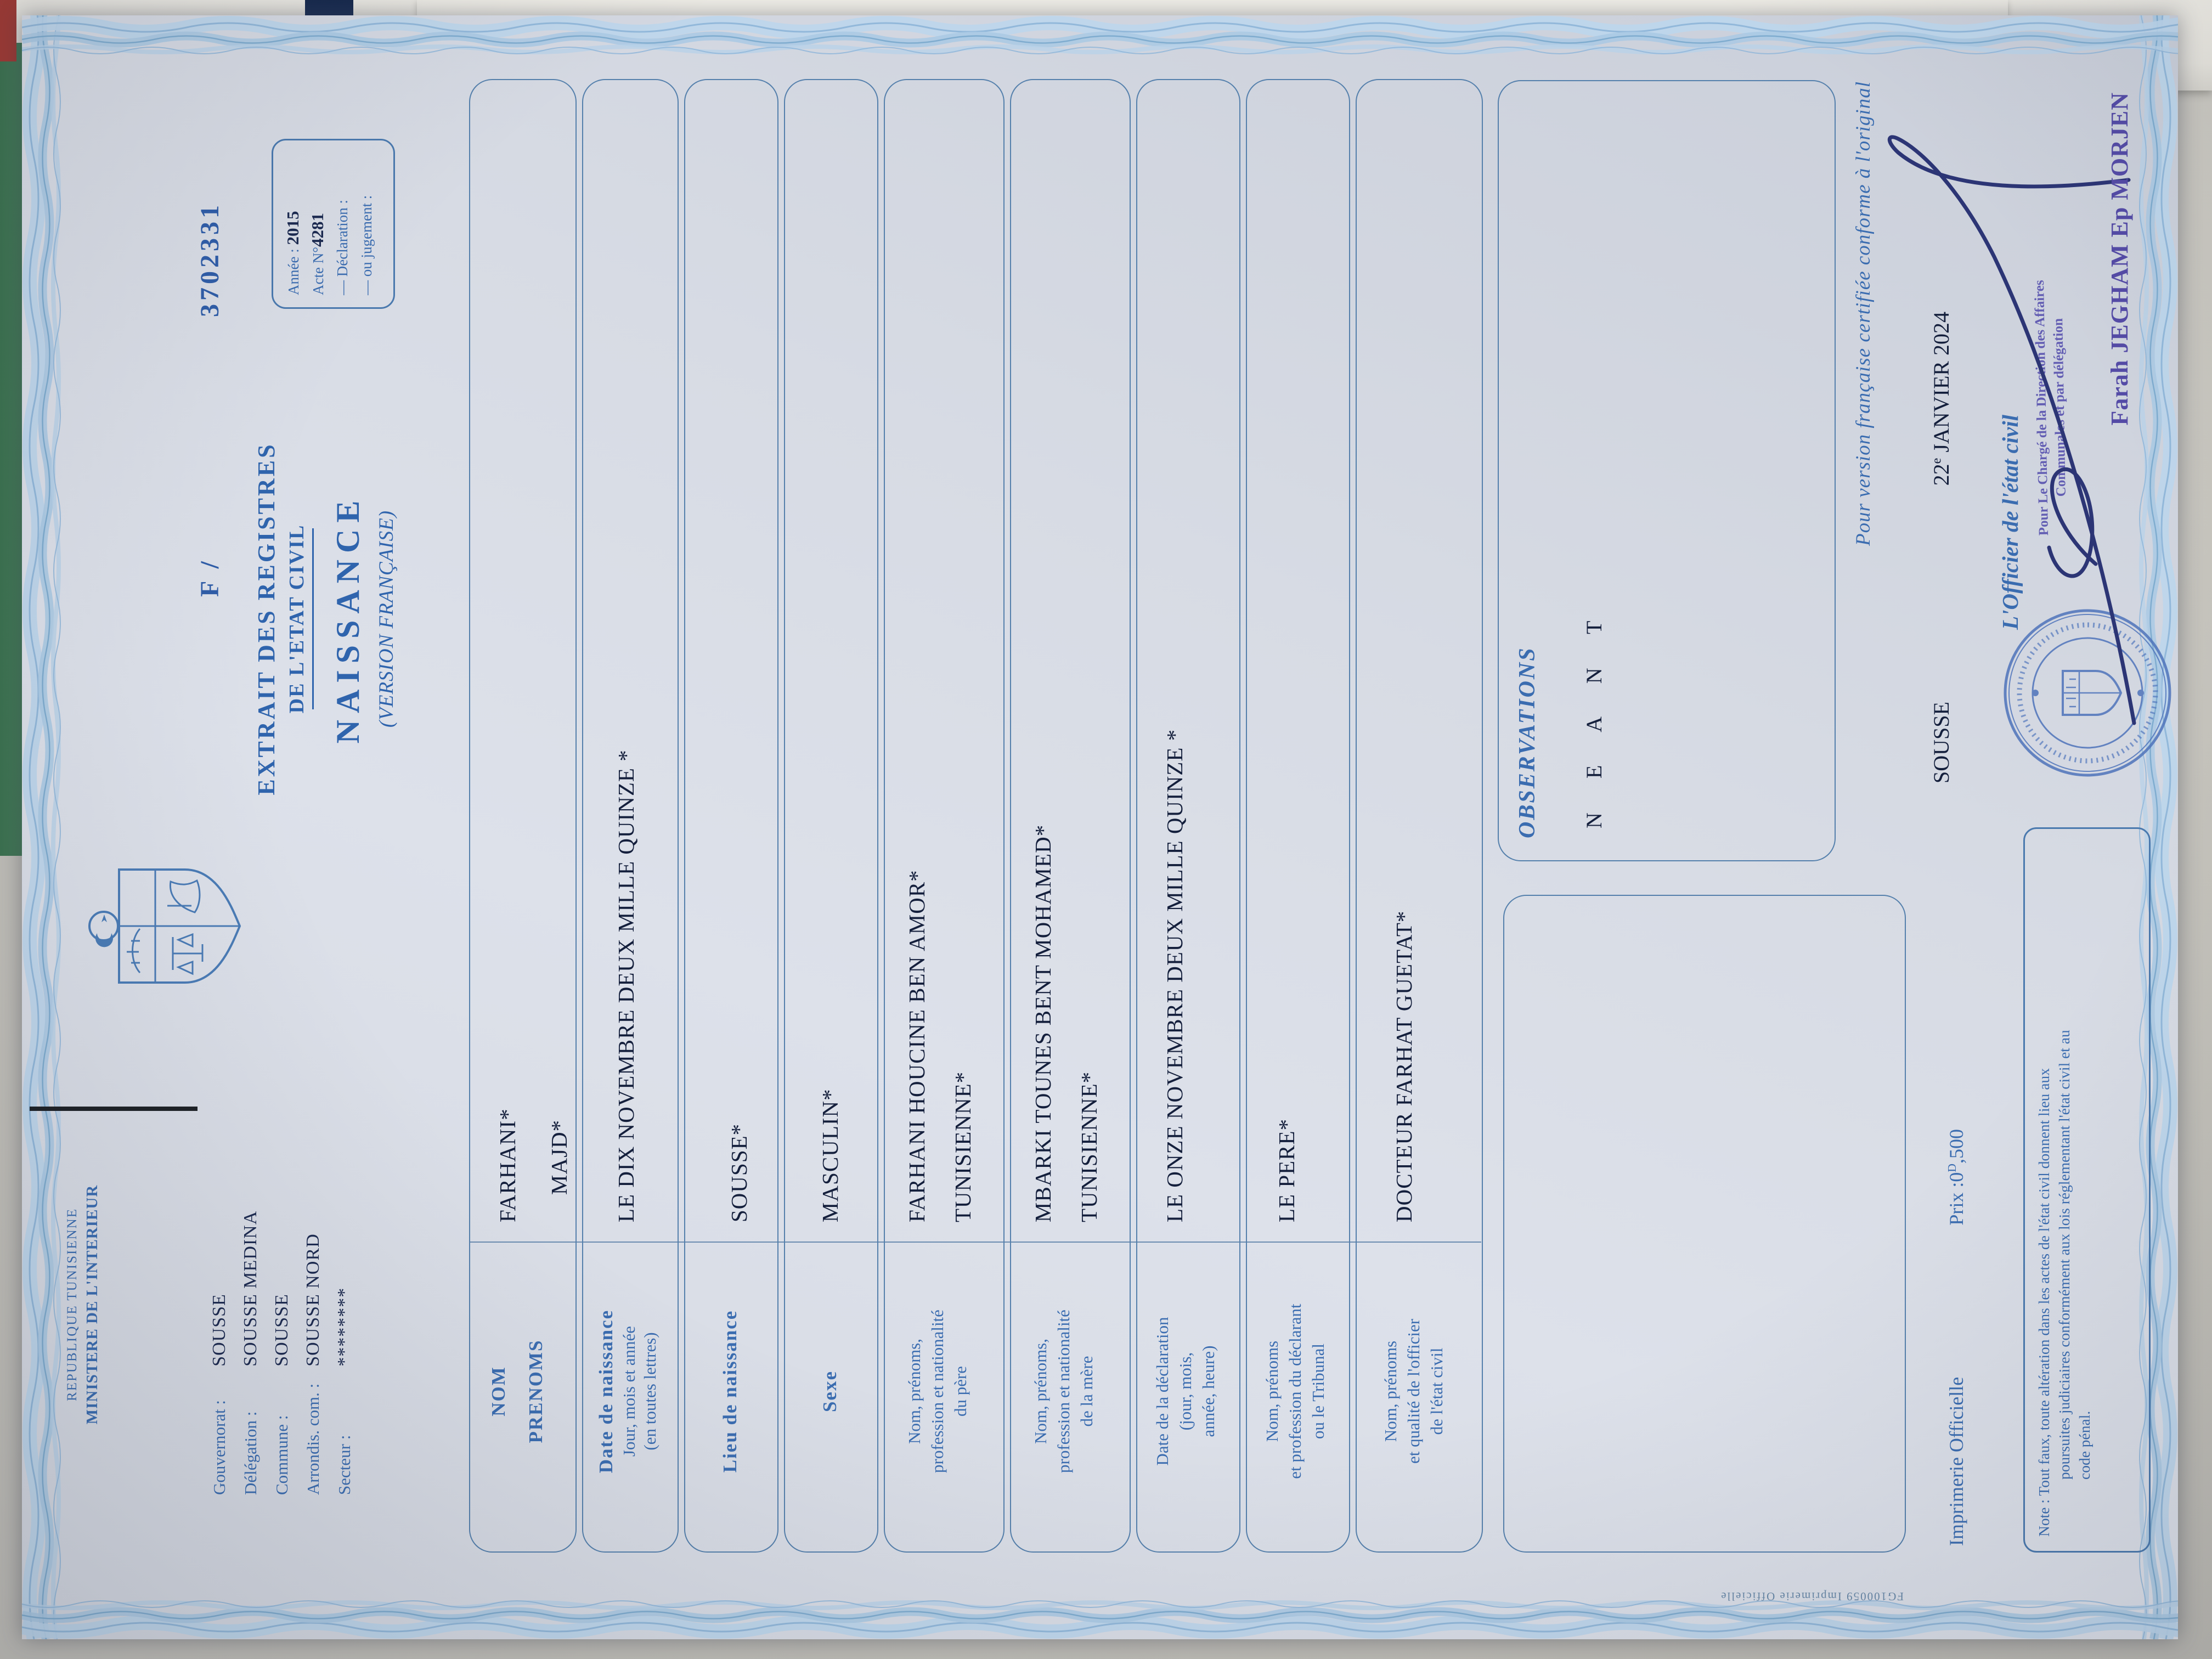 The height and width of the screenshot is (1659, 2212). What do you see at coordinates (916, 1046) in the screenshot?
I see `field-value: FARHANI HOUCINE BEN AMOR*` at bounding box center [916, 1046].